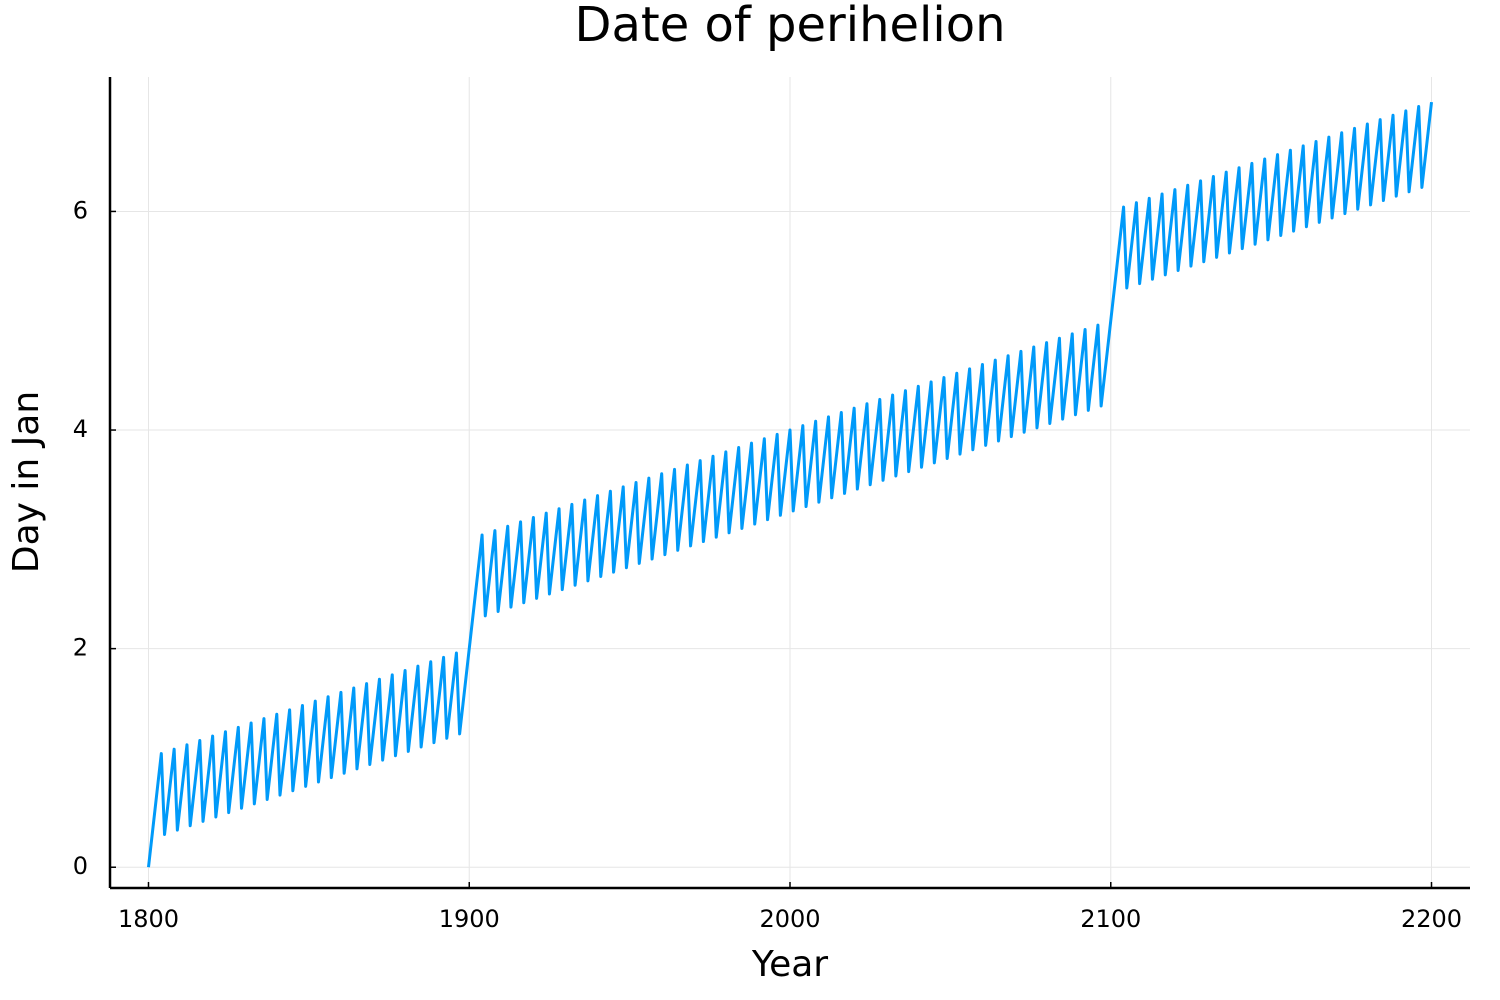 This screenshot has height=1000, width=1500. Describe the element at coordinates (26, 482) in the screenshot. I see `y-axis-label: Day in Jan` at that location.